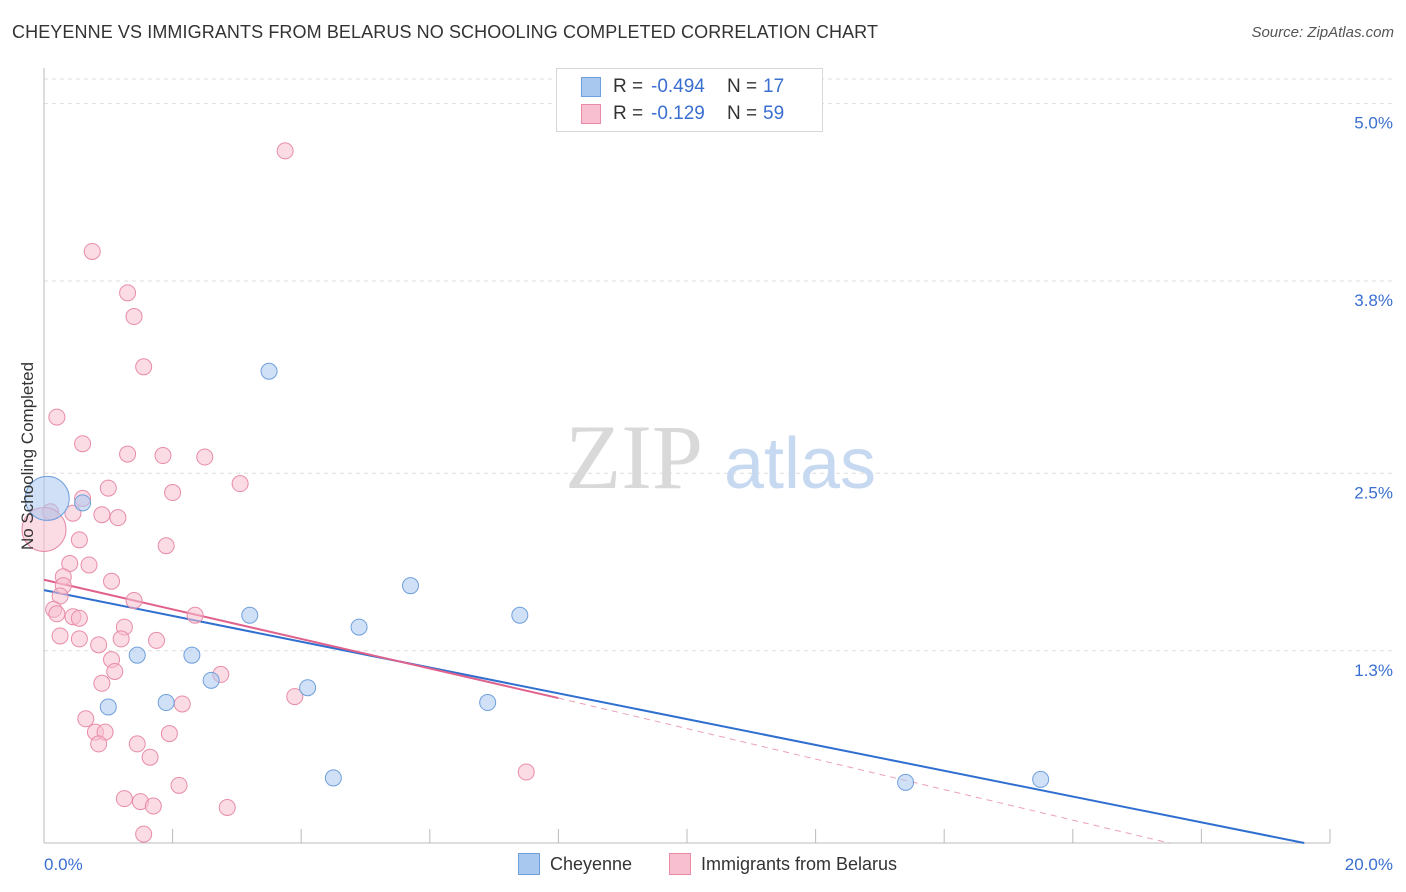 This screenshot has height=892, width=1406. Describe the element at coordinates (799, 863) in the screenshot. I see `legend-label-belarus: Immigrants from Belarus` at that location.